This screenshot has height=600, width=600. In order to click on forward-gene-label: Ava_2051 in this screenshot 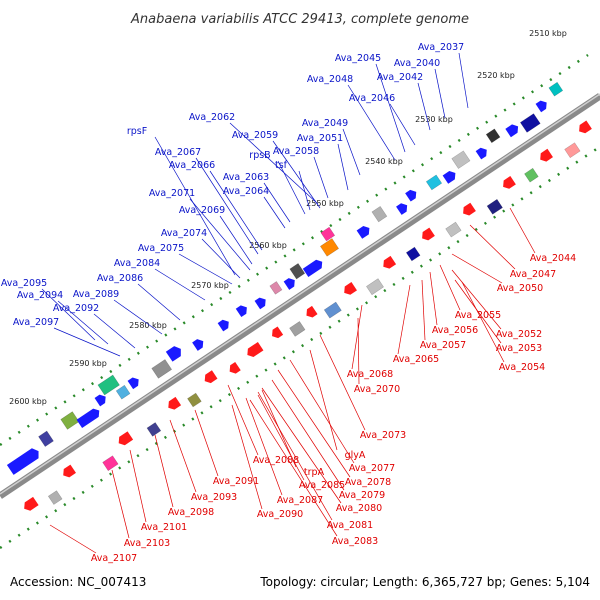, I will do `click(320, 138)`.